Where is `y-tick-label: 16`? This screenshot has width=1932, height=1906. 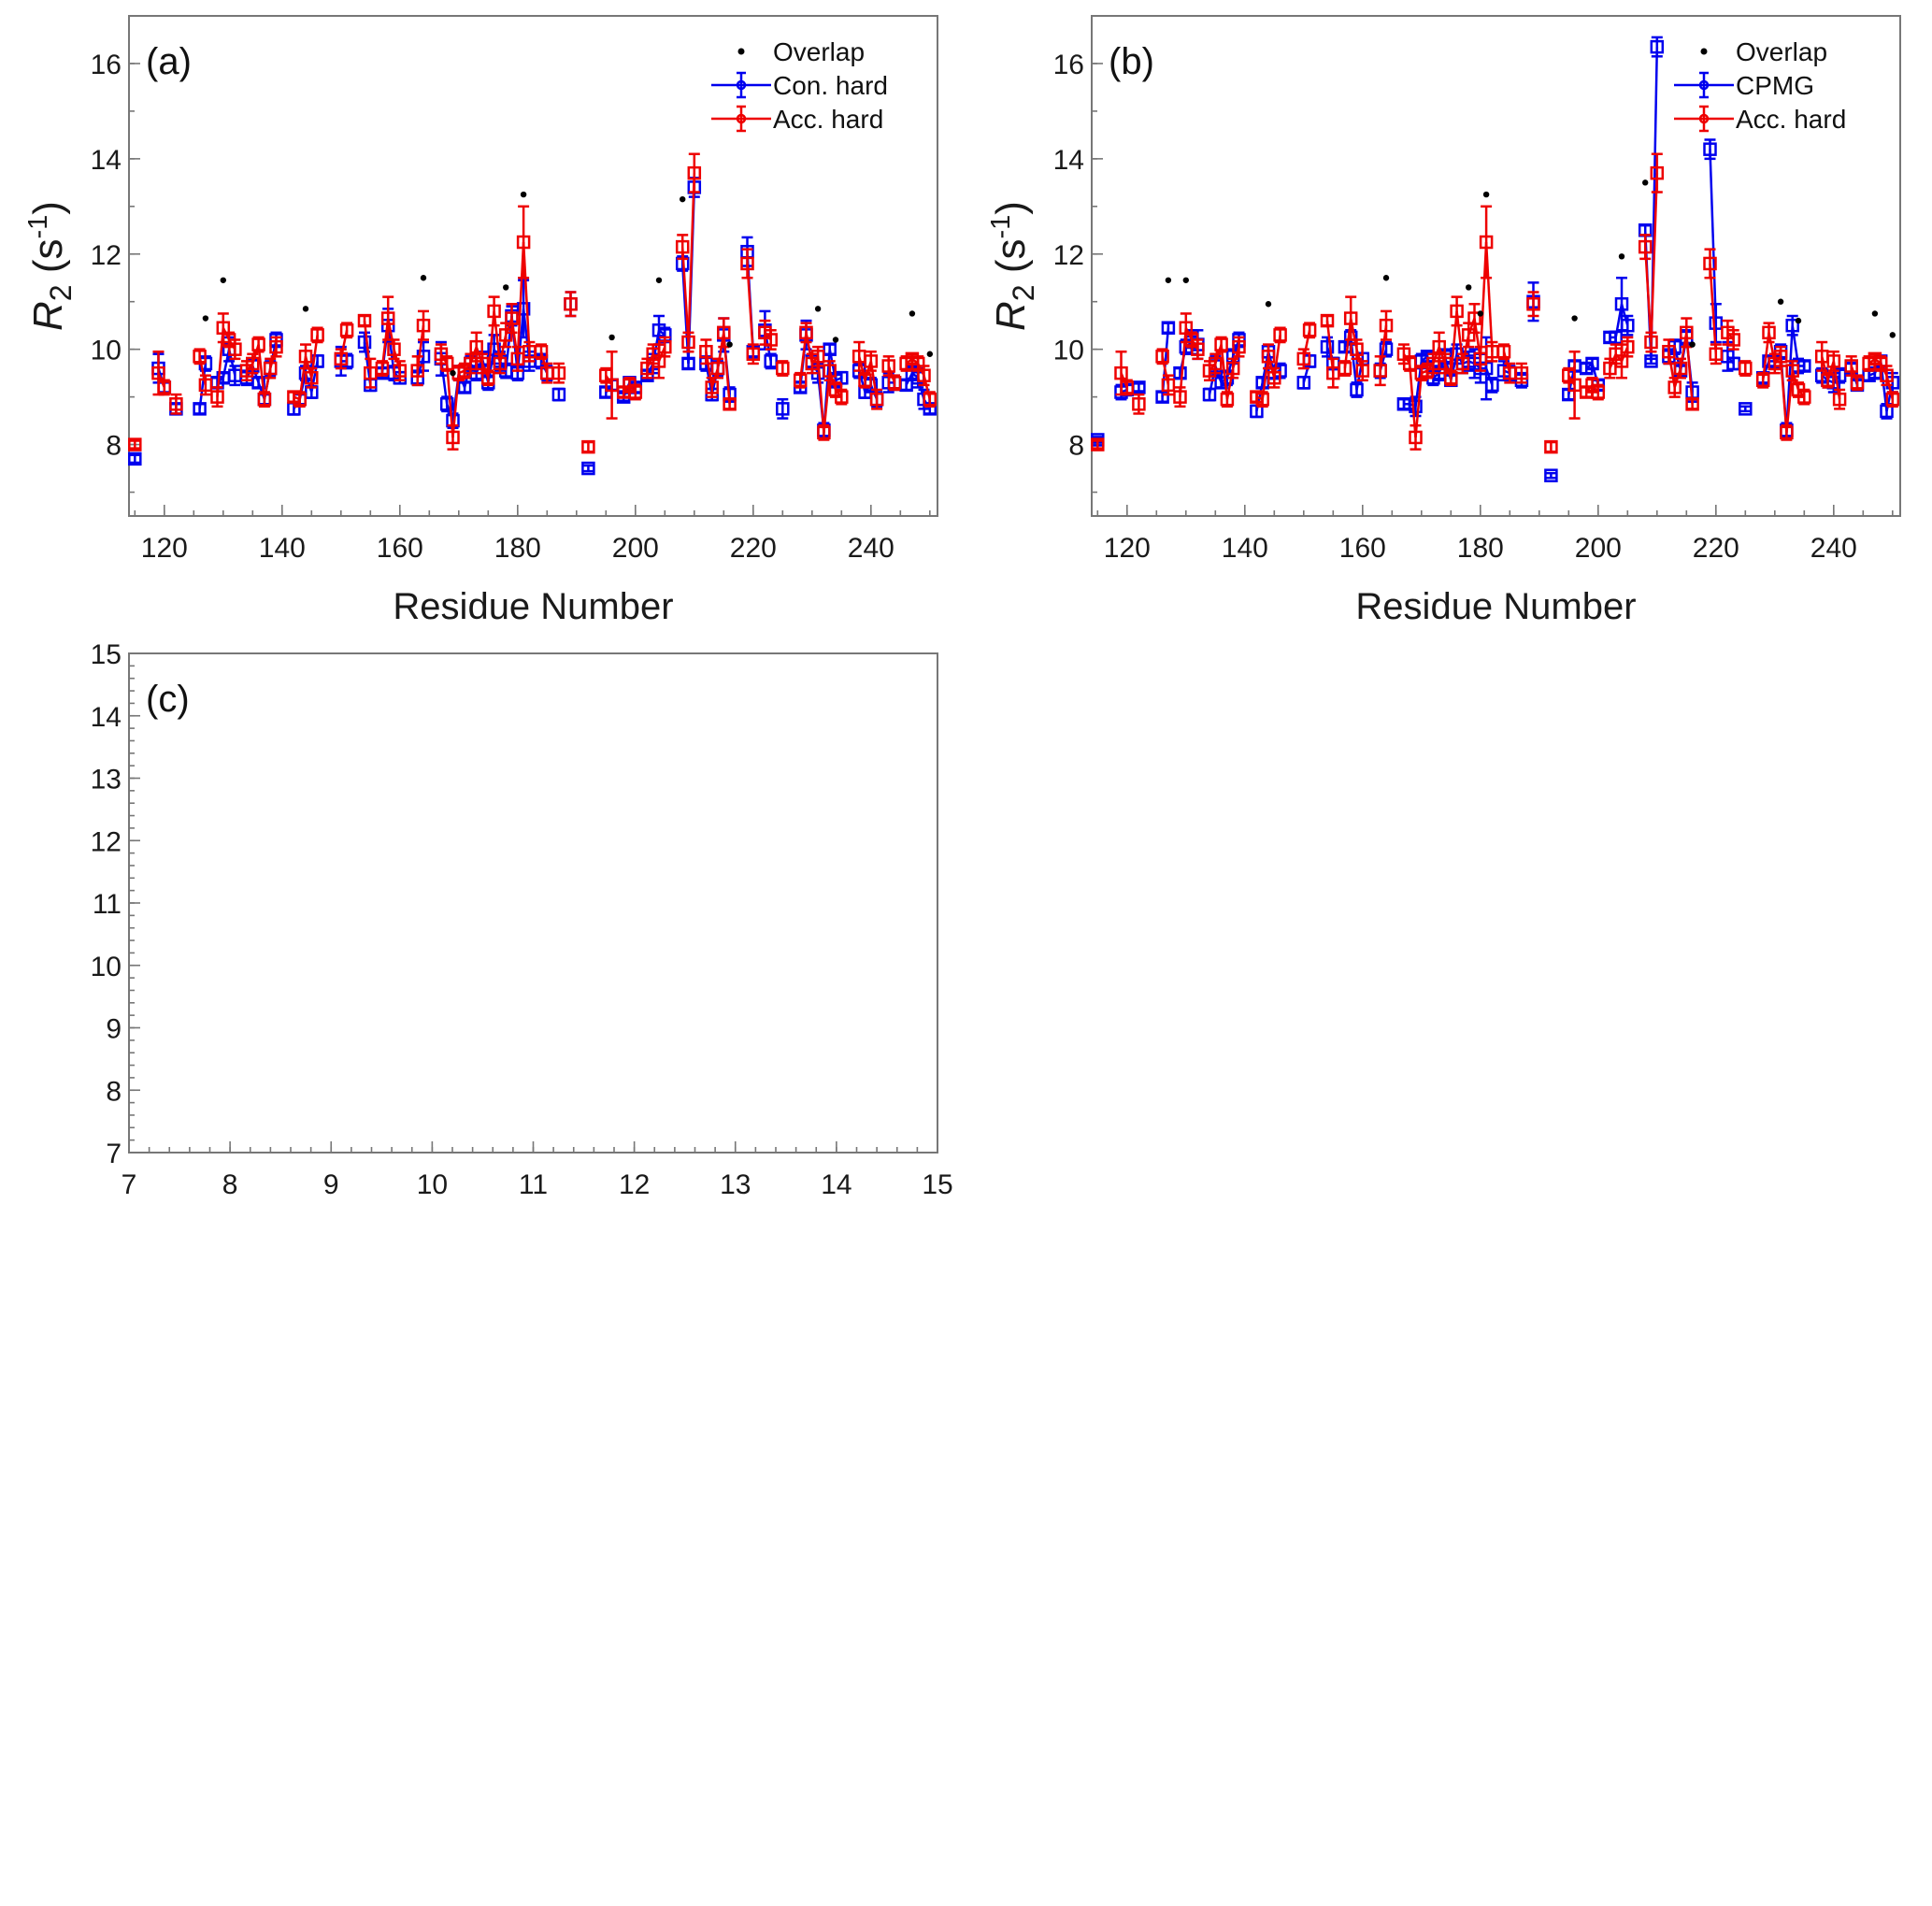 y-tick-label: 16 is located at coordinates (106, 65).